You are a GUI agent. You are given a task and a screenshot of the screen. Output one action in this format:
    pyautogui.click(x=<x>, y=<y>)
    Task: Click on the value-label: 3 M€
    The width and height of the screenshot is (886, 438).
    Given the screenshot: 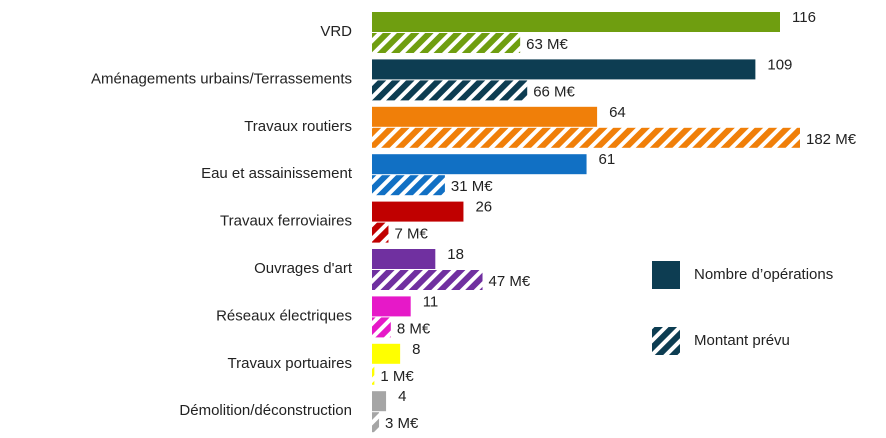 What is the action you would take?
    pyautogui.click(x=402, y=423)
    